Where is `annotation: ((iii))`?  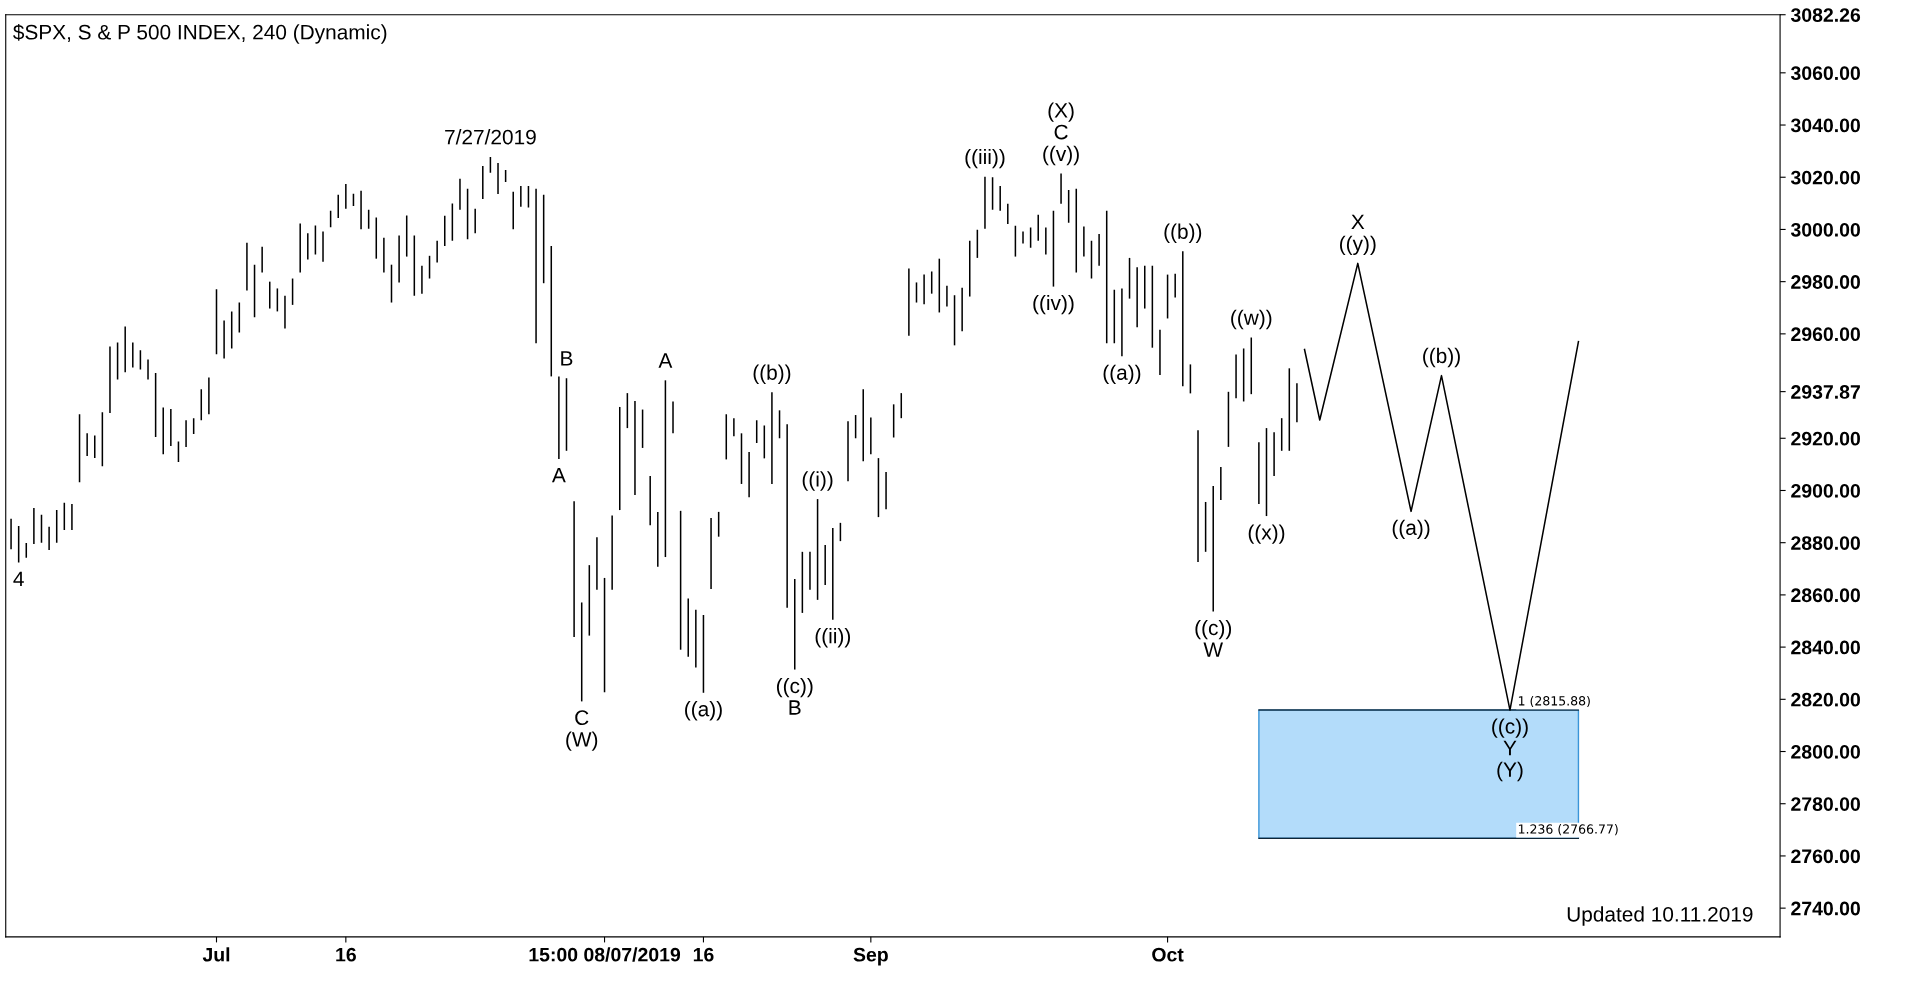 annotation: ((iii)) is located at coordinates (985, 158).